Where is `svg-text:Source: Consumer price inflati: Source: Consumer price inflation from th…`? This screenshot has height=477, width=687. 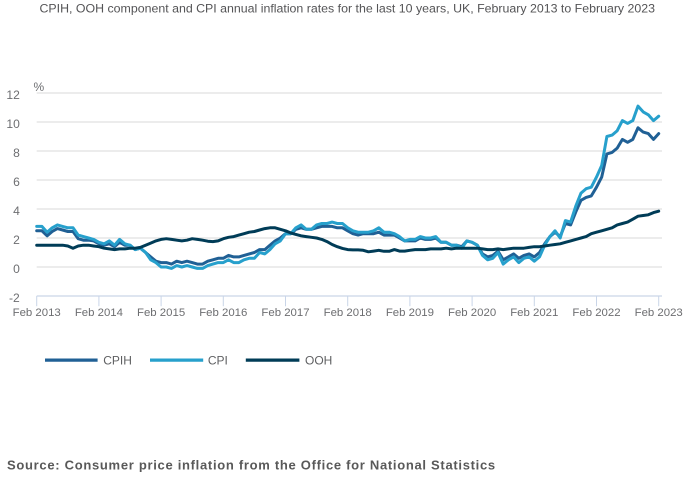
svg-text:Source: Consumer price inflati: Source: Consumer price inflation from th… is located at coordinates (251, 465).